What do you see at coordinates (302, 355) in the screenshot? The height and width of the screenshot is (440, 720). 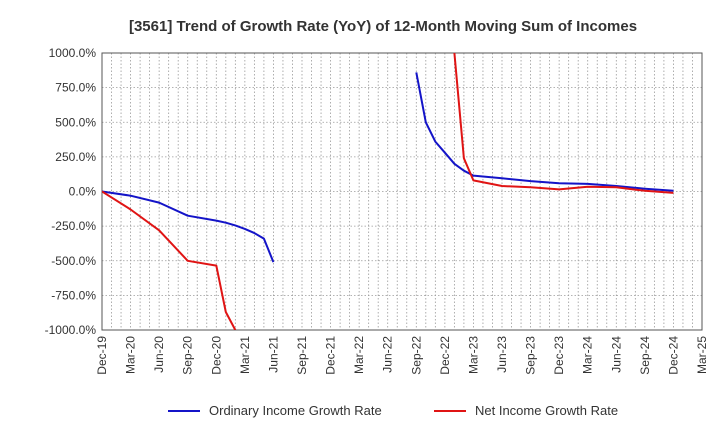 I see `x-tick-label: Sep-21` at bounding box center [302, 355].